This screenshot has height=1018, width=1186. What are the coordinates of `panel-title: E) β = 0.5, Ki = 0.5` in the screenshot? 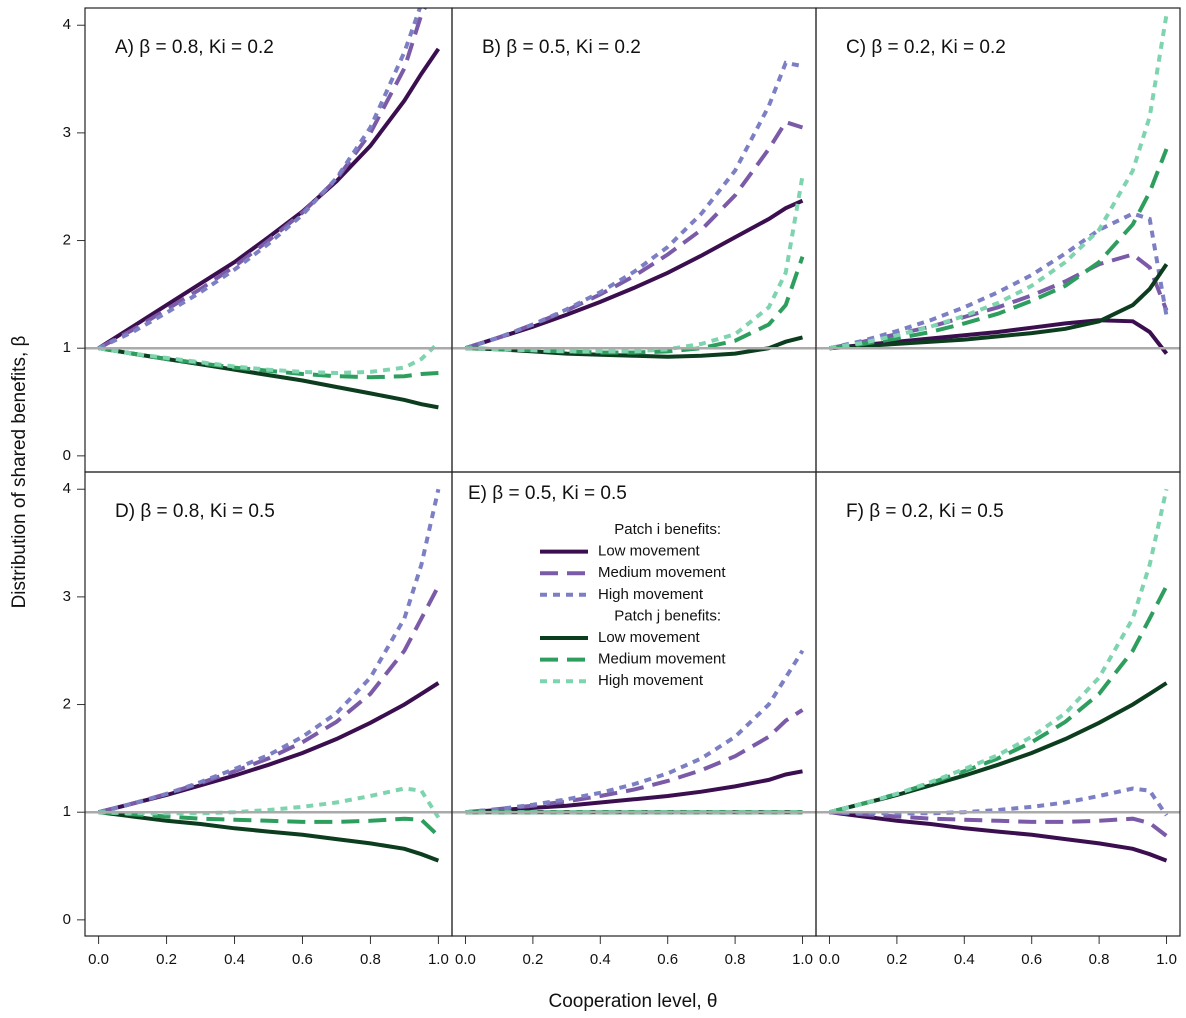 It's located at (547, 493).